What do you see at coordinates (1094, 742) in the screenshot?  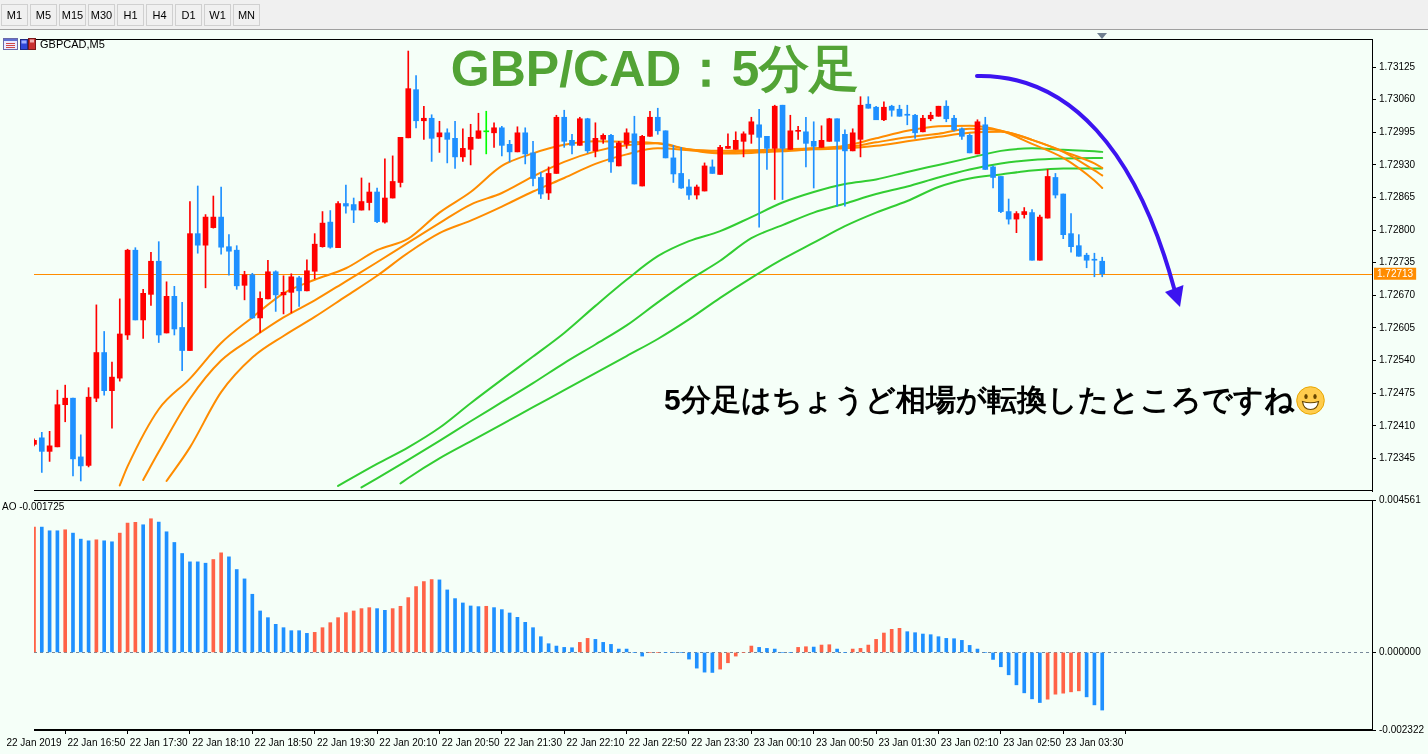 I see `x-tick-label: 23 Jan 03:30` at bounding box center [1094, 742].